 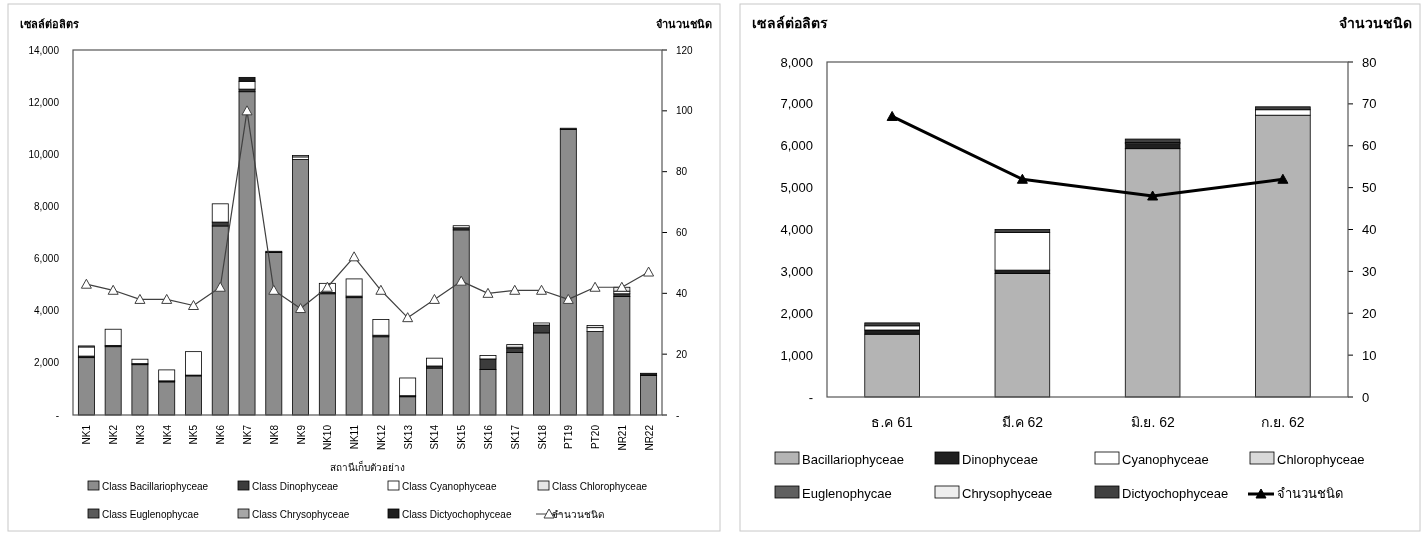 What do you see at coordinates (853, 459) in the screenshot?
I see `legend-label: Bacillariophyceae` at bounding box center [853, 459].